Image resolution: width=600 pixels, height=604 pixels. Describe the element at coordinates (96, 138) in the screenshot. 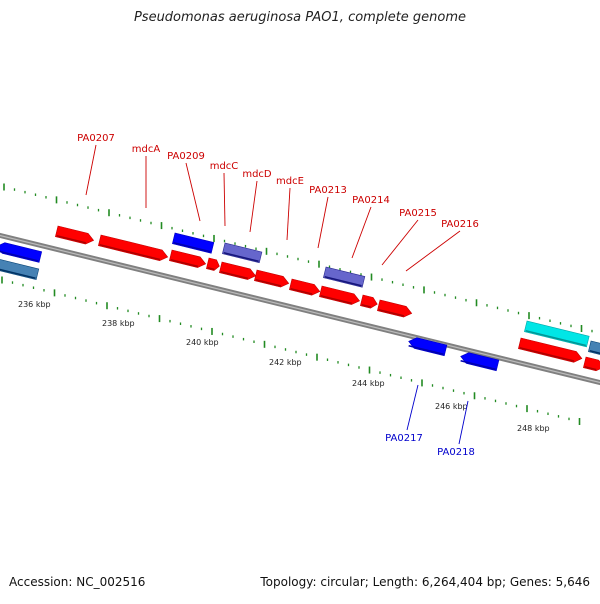

I see `gene-label-forward: PA0207` at that location.